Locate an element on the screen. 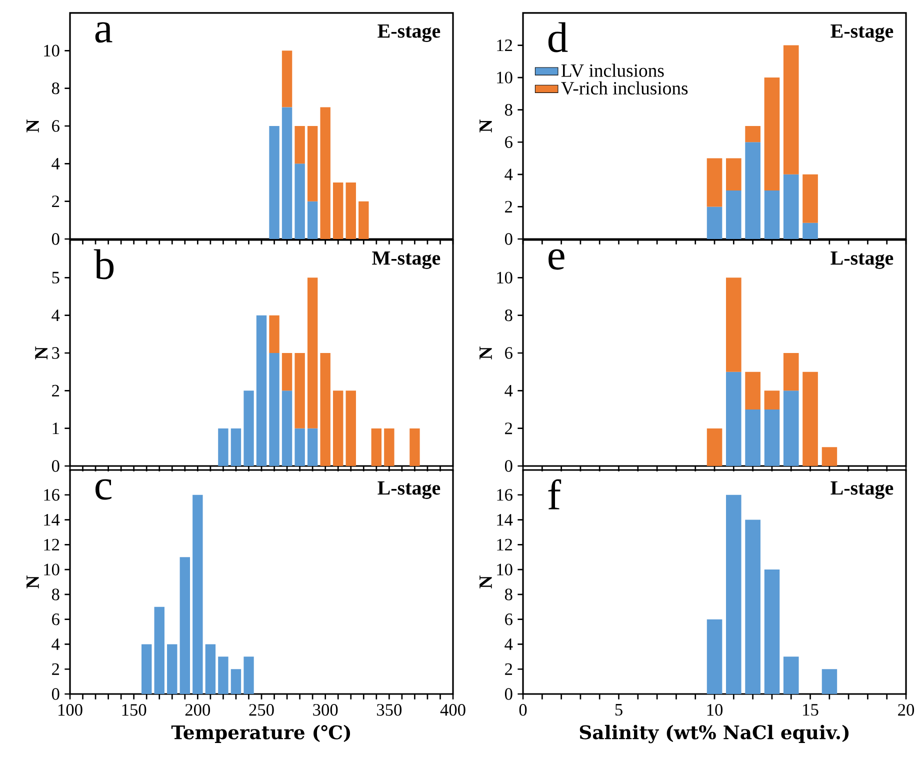 The height and width of the screenshot is (759, 919). x-axis-title: Salinity (wt% NaCl equiv.) is located at coordinates (714, 734).